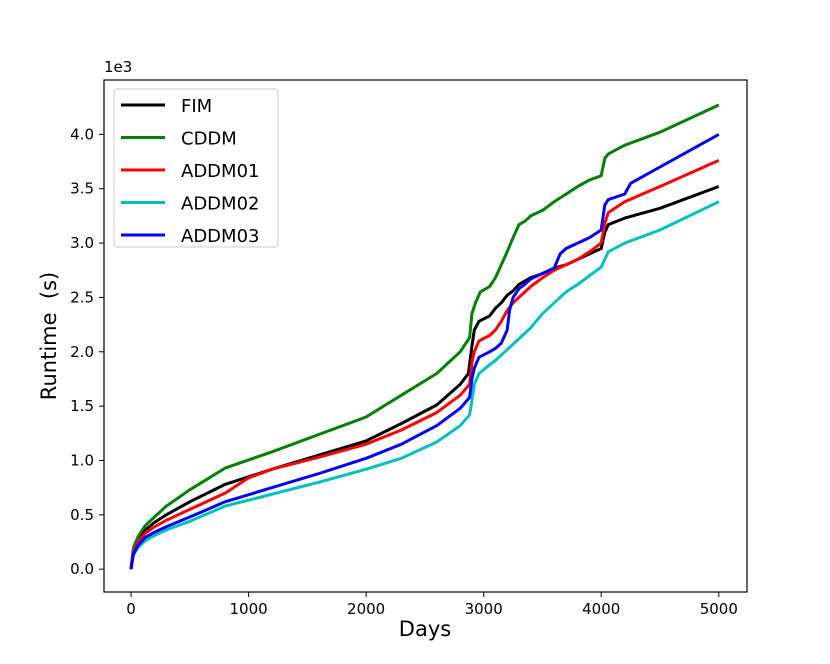 Image resolution: width=830 pixels, height=664 pixels. Describe the element at coordinates (484, 609) in the screenshot. I see `x-tick-label: 3000` at that location.